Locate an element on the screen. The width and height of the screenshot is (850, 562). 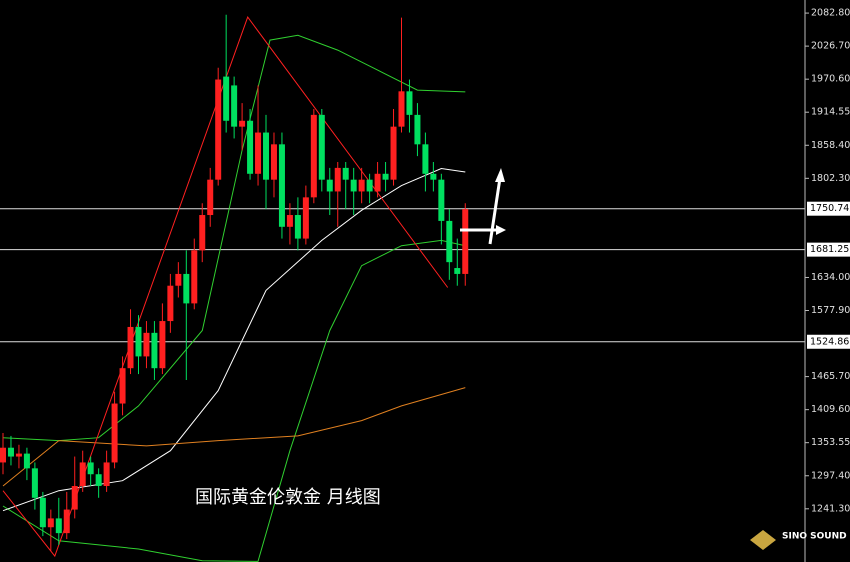
y-tick-label: 1858.40 is located at coordinates (830, 145).